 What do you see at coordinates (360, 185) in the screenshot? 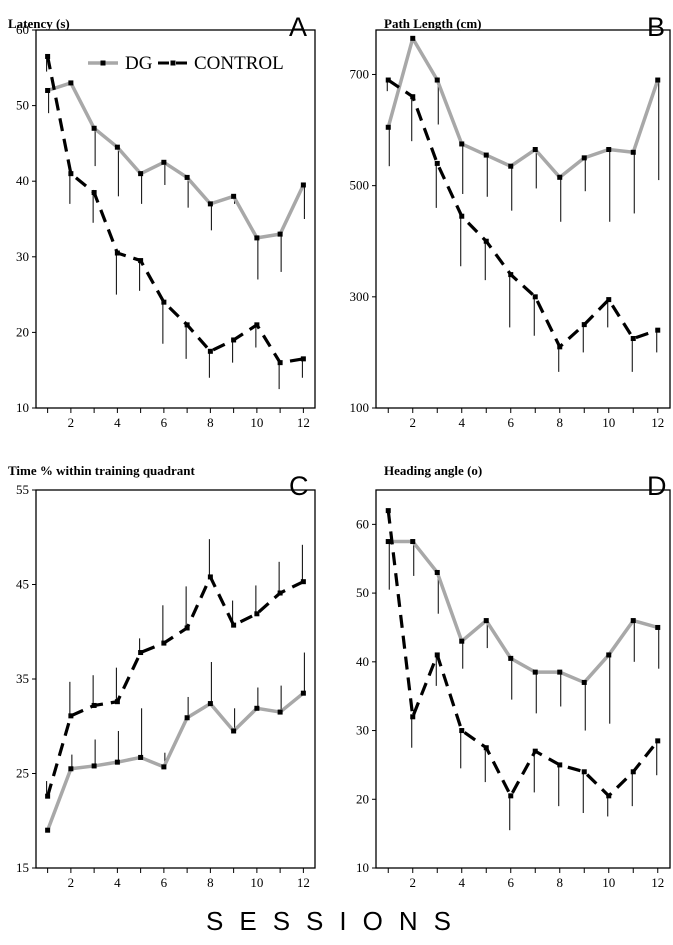
I see `panel-b-ytick-label: 500` at bounding box center [360, 185].